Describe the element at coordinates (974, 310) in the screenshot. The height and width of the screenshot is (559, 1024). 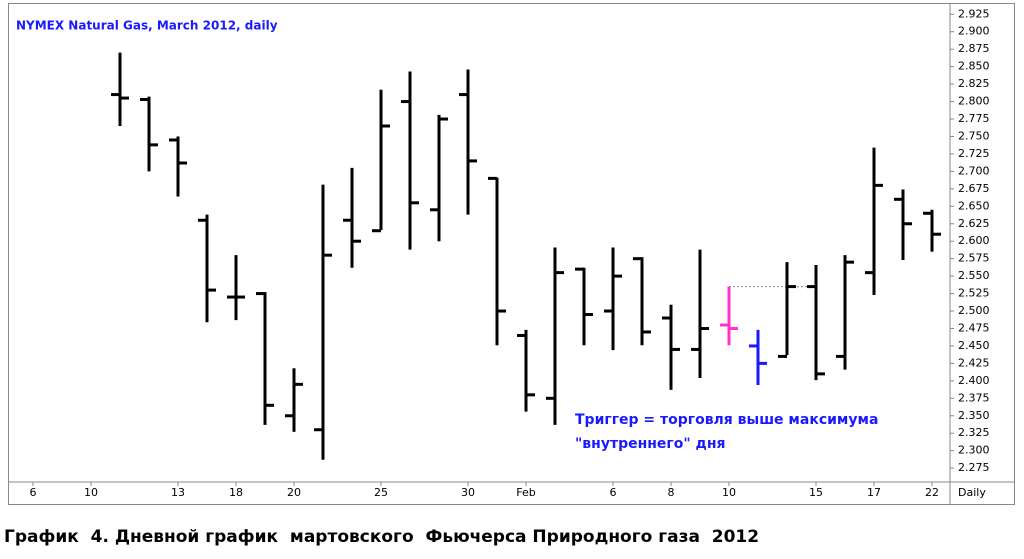
I see `y-tick-label: 2.500` at that location.